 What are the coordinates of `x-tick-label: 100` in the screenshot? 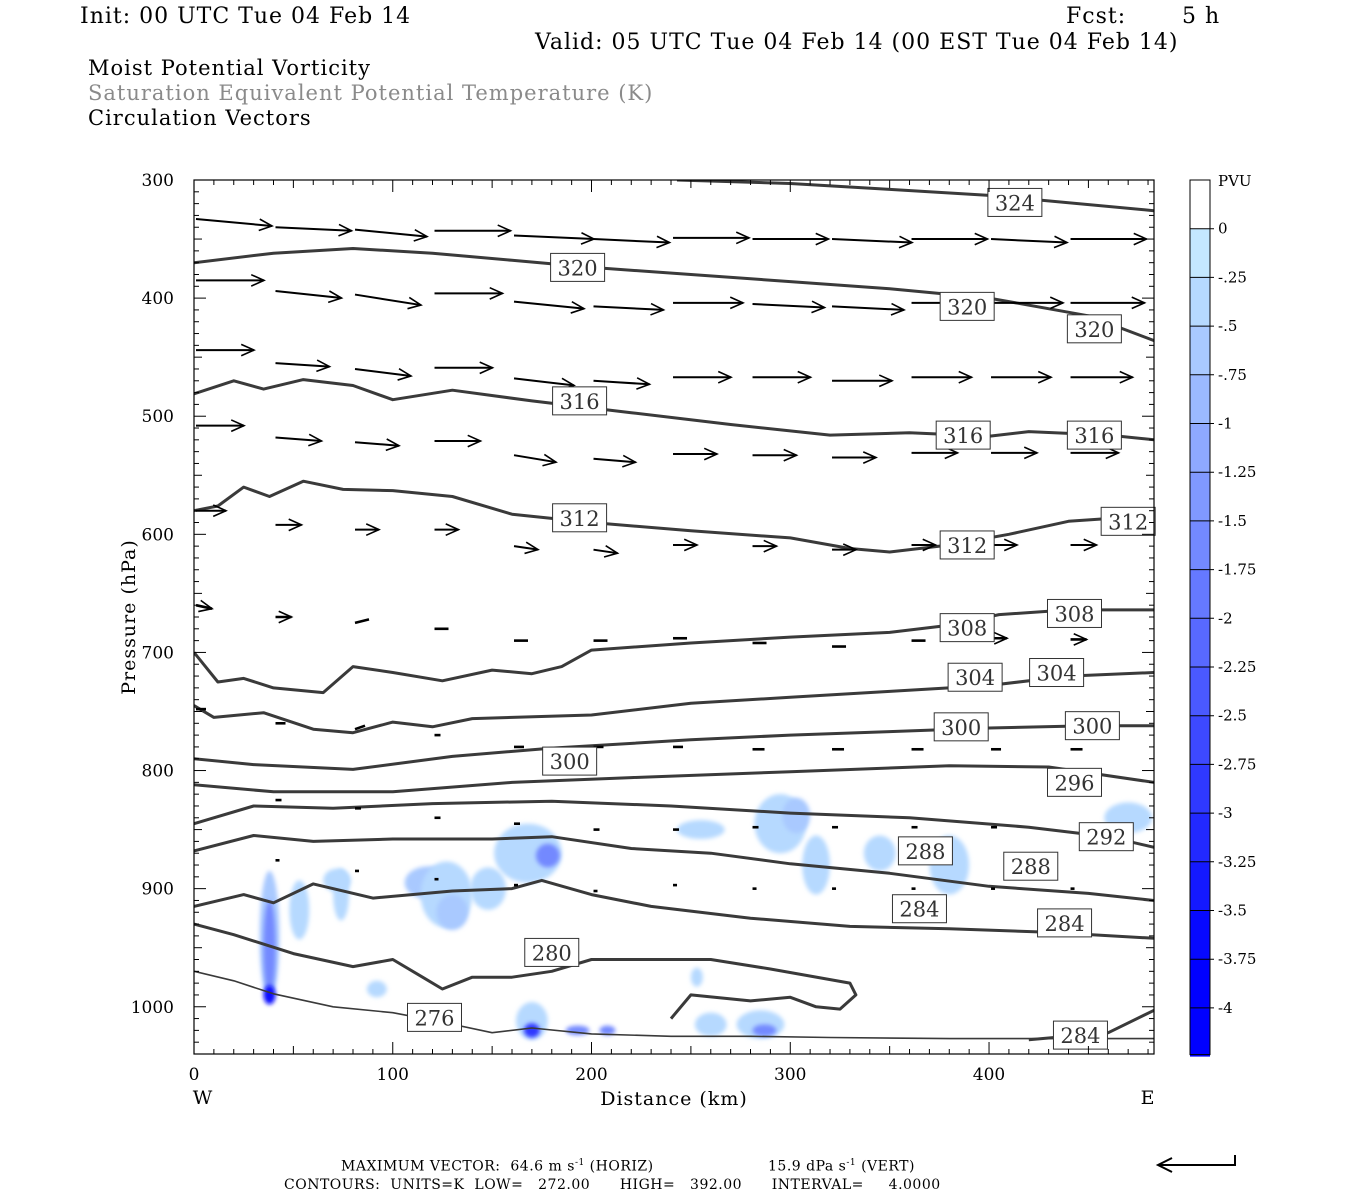 It's located at (393, 1075).